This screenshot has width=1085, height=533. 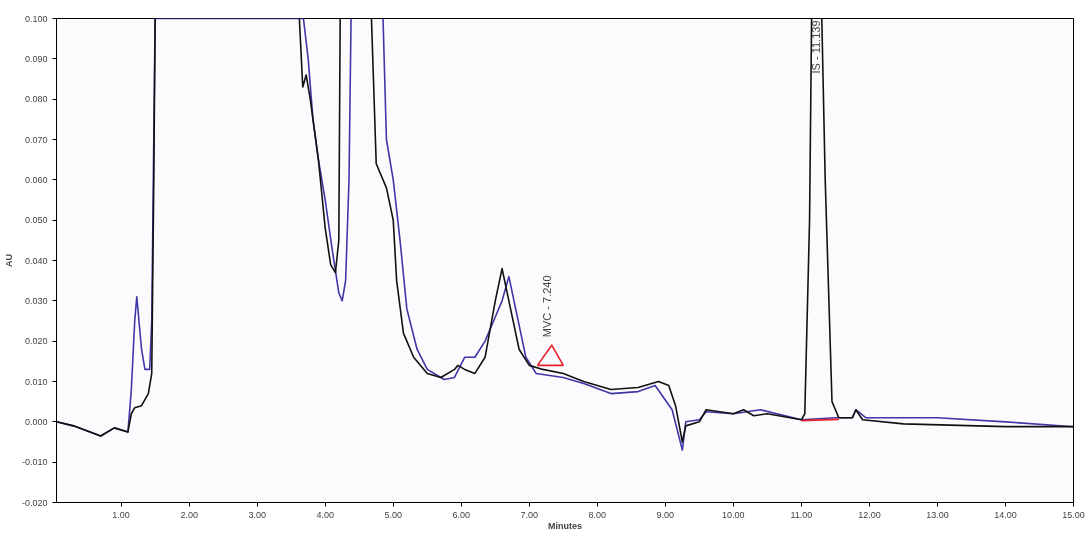 What do you see at coordinates (36, 300) in the screenshot?
I see `y-tick-label: 0.030` at bounding box center [36, 300].